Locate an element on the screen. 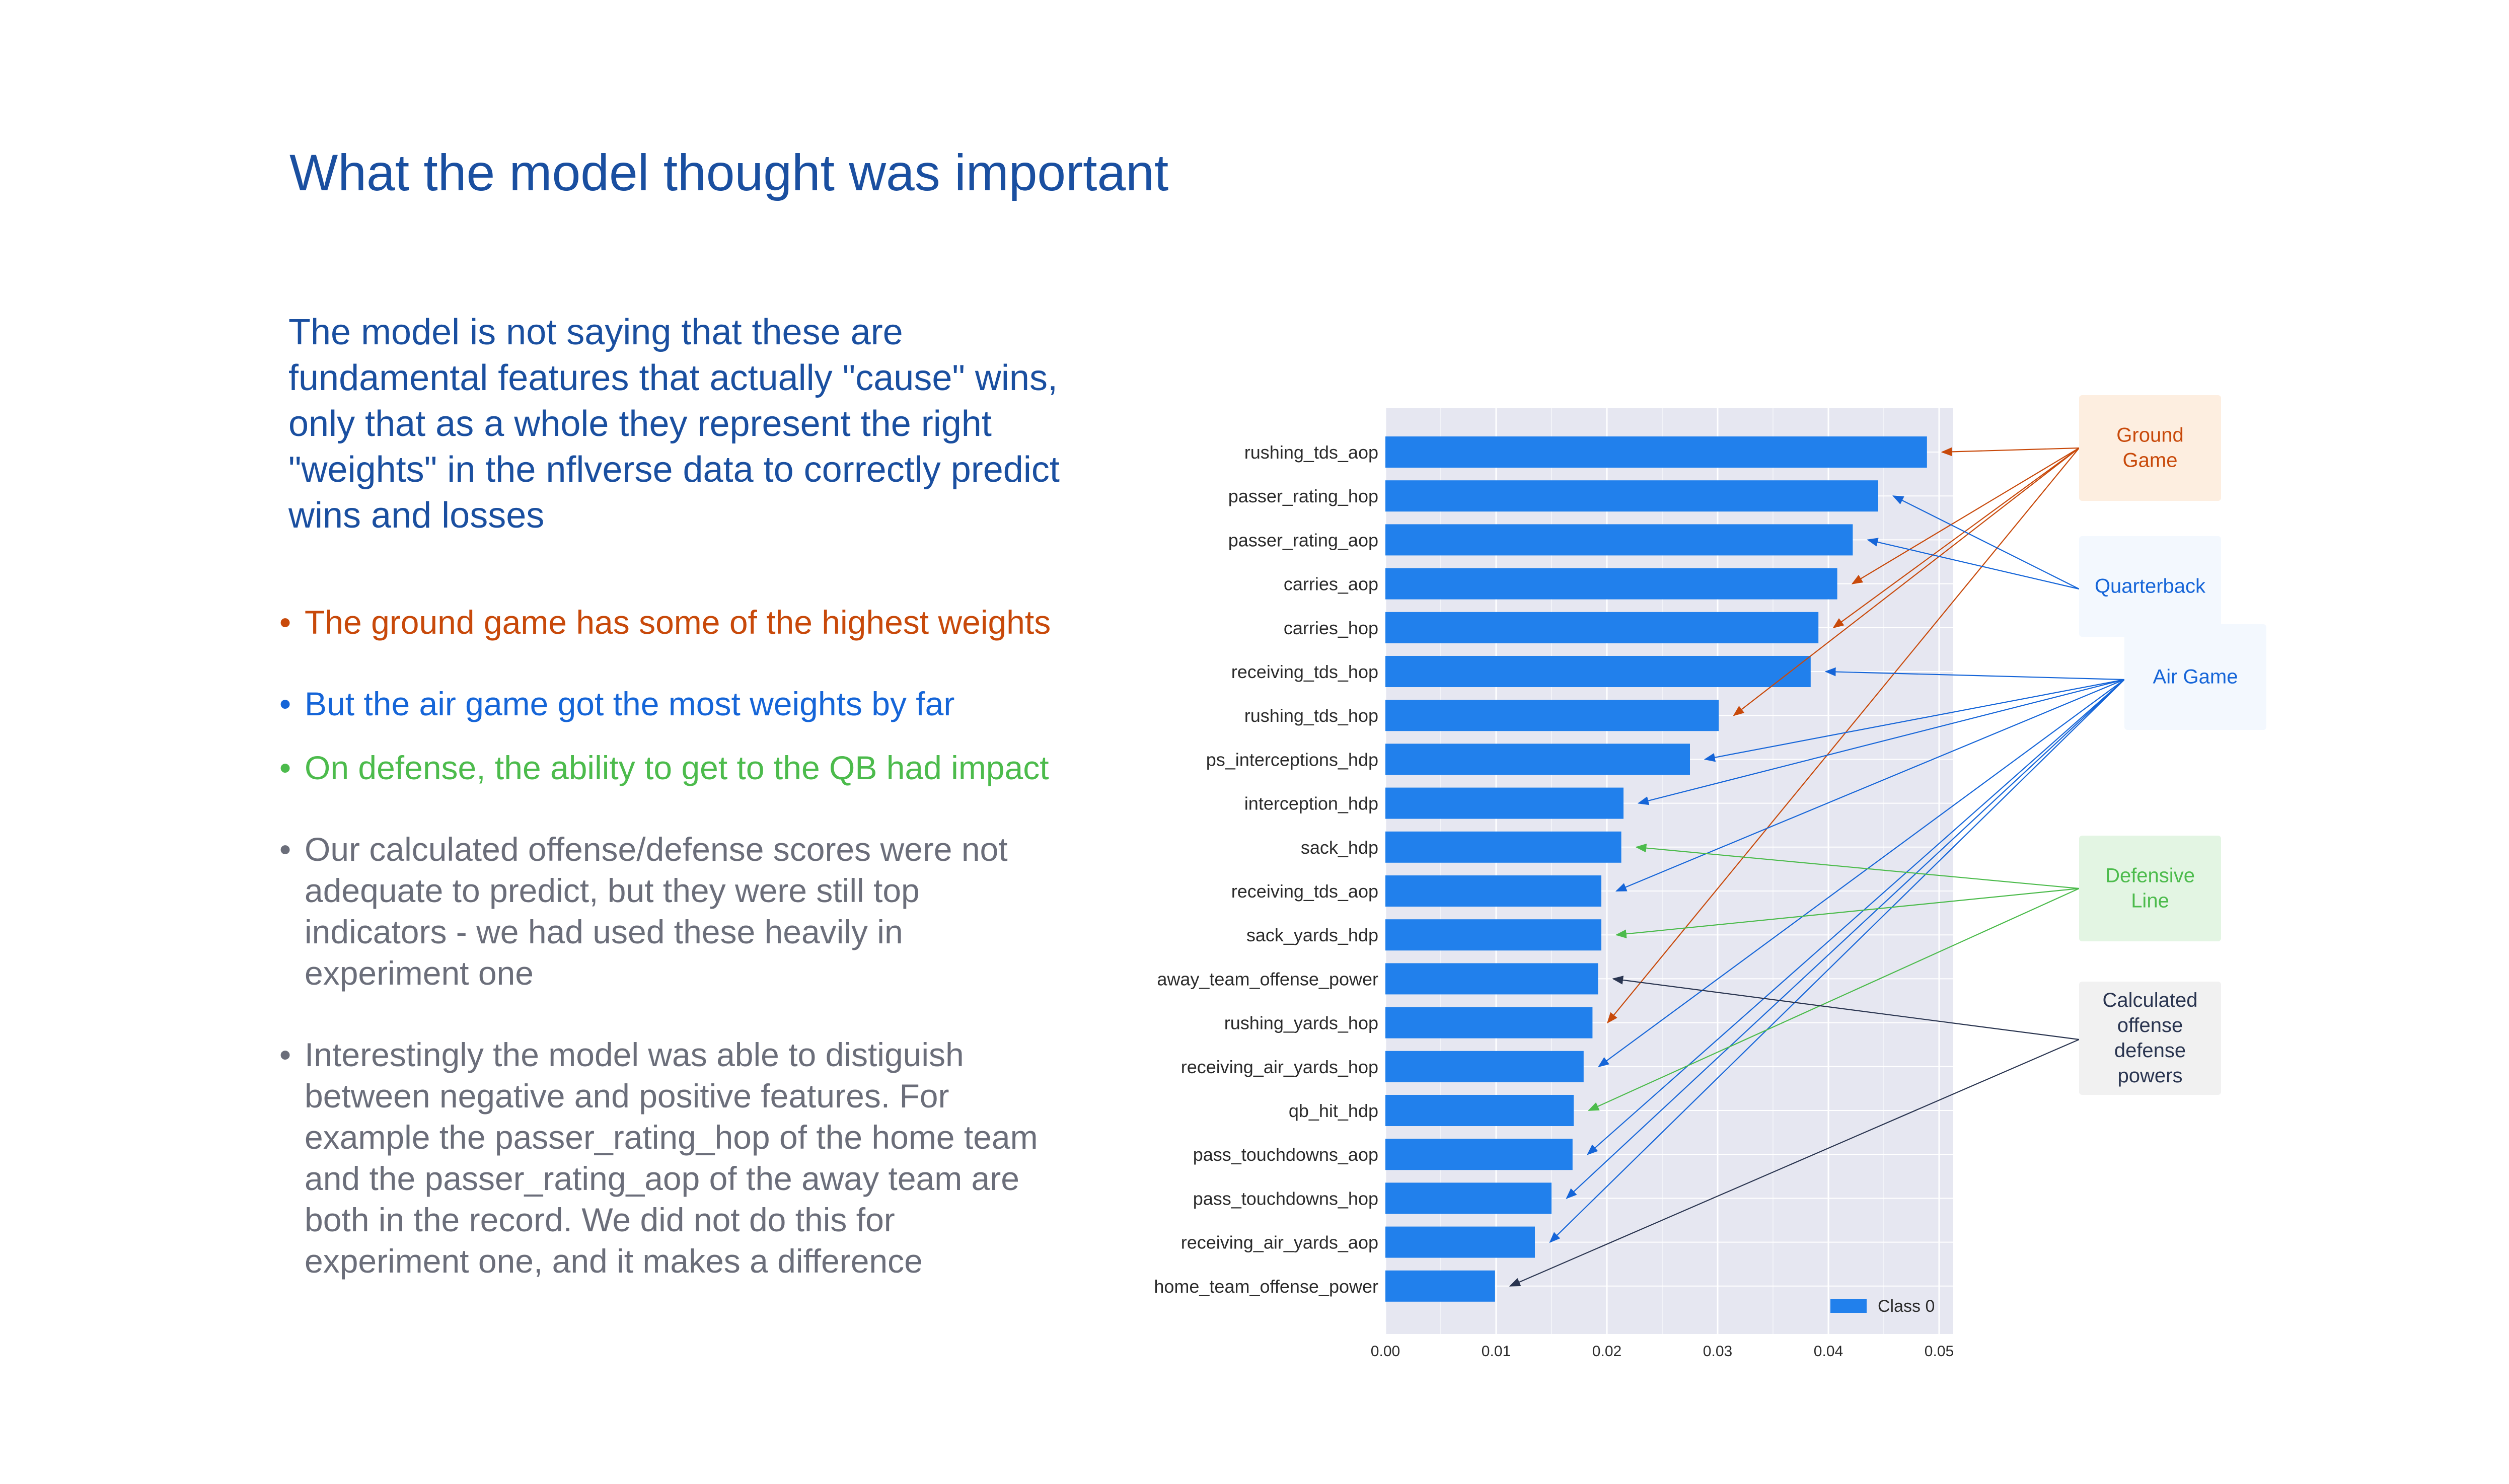  y-tick-label: receiving_air_yards_aop is located at coordinates (1279, 1243).